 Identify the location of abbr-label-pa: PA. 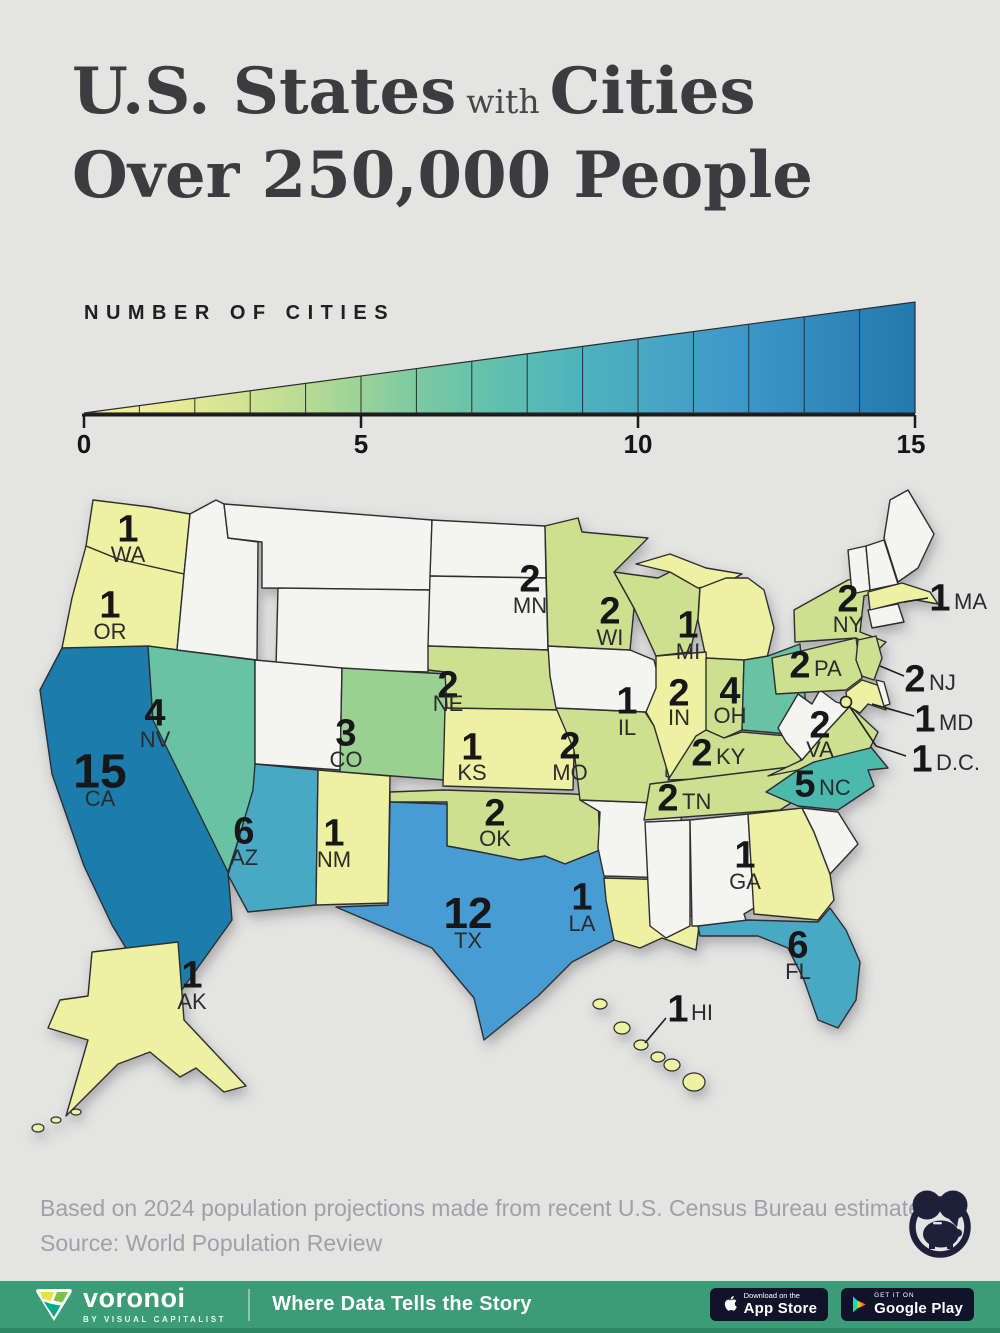
(828, 668).